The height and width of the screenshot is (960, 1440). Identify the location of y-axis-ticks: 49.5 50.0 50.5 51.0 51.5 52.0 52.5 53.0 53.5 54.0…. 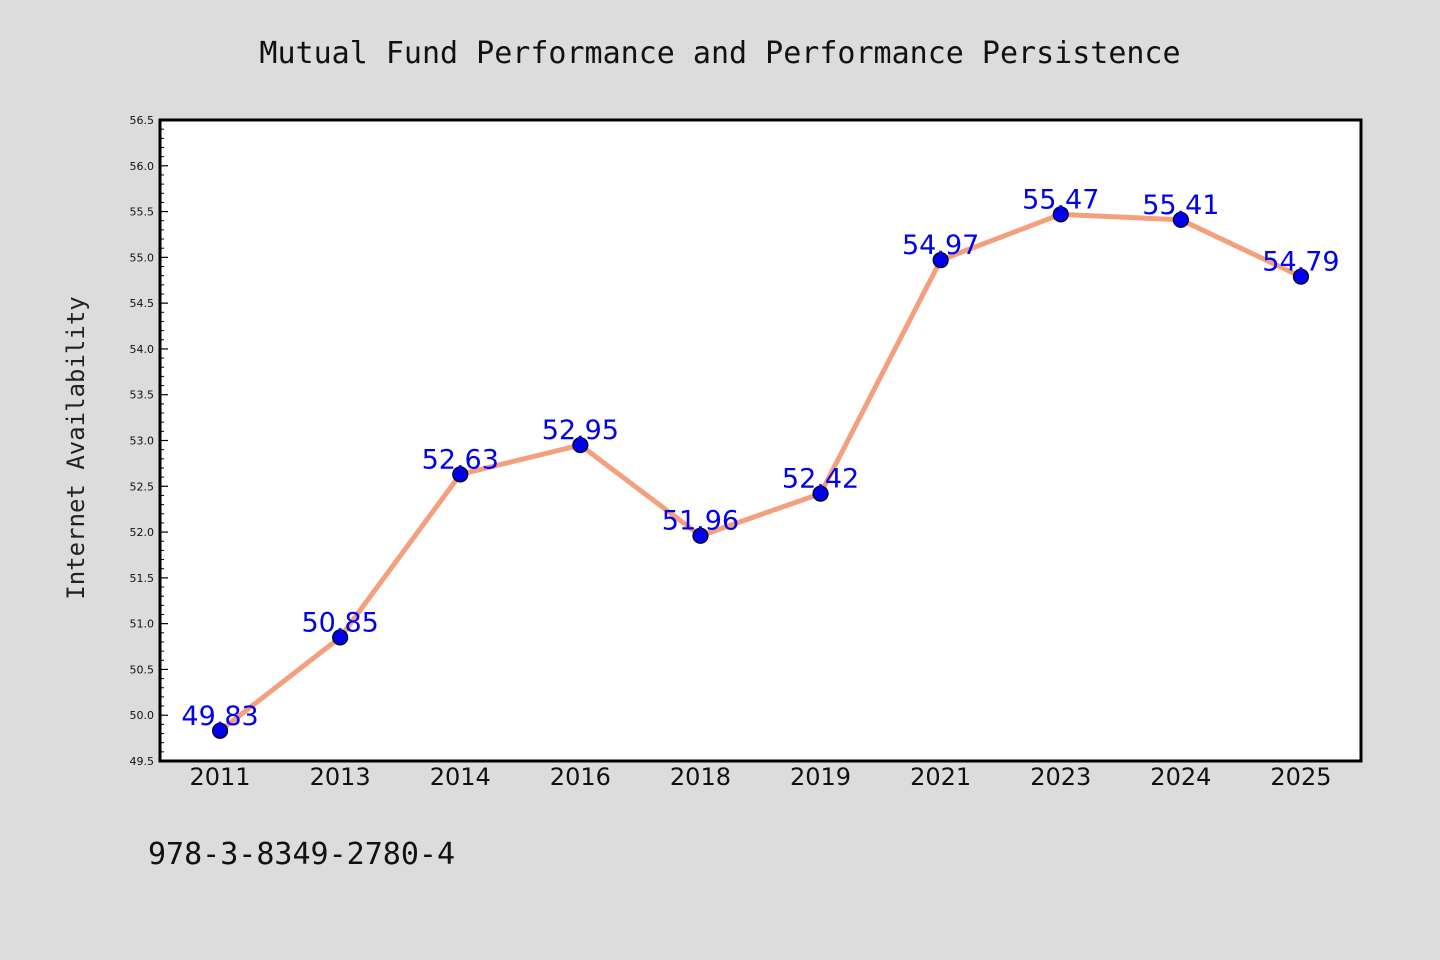
(149, 441).